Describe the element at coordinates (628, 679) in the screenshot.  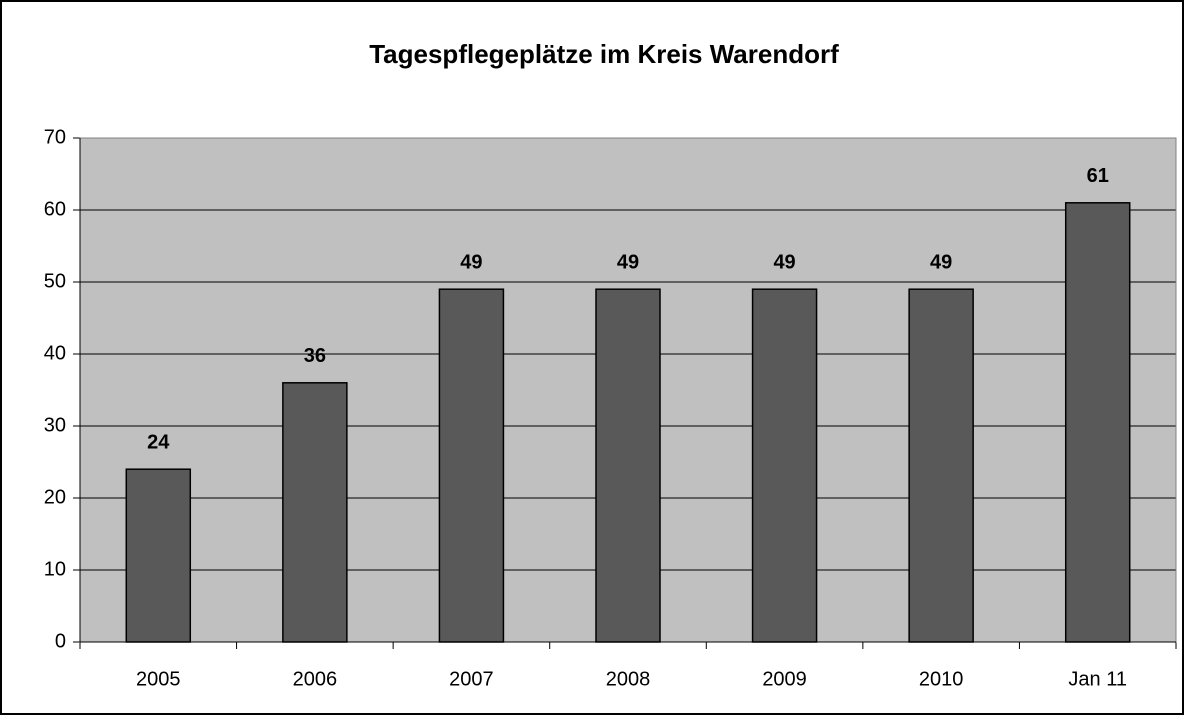
I see `x-tick-label: 2008` at that location.